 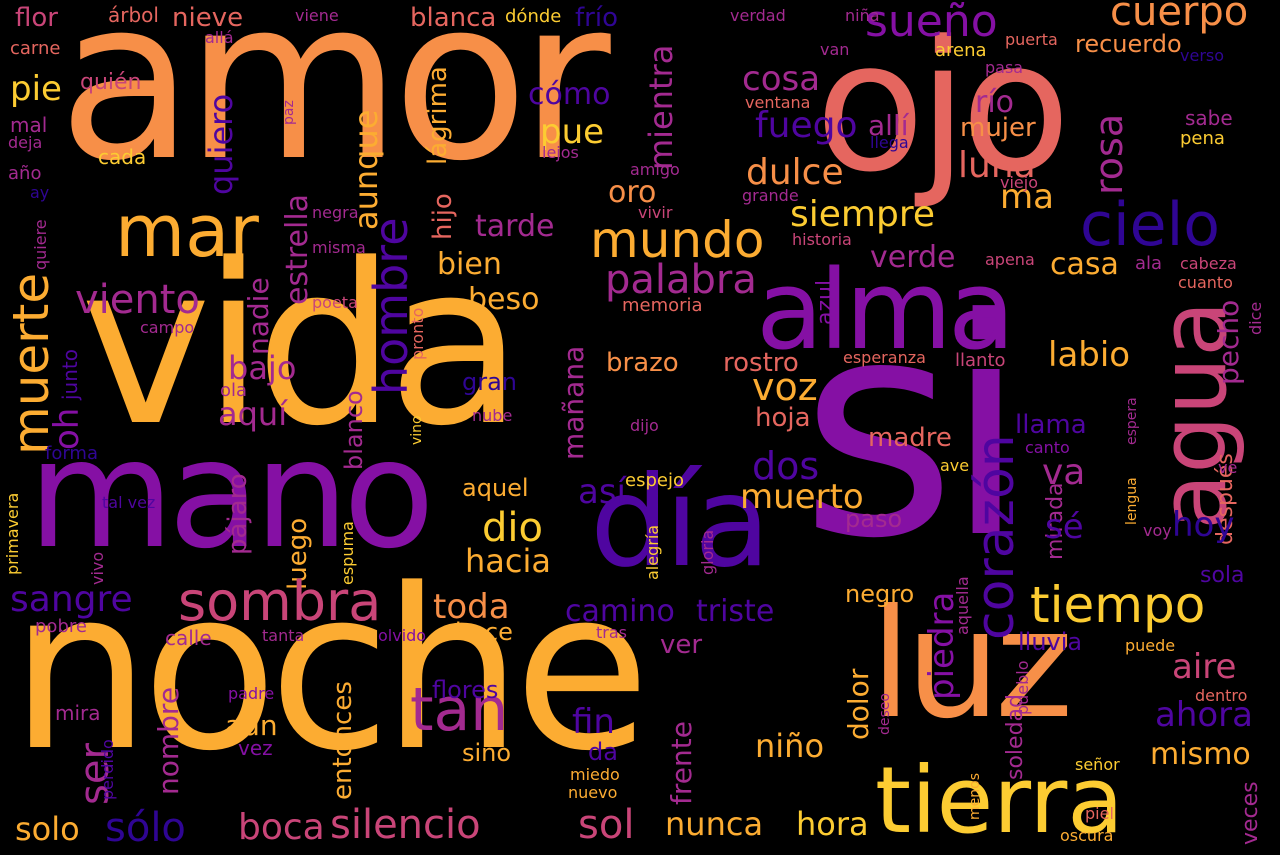 I want to click on word-vivo: vivo, so click(x=97, y=568).